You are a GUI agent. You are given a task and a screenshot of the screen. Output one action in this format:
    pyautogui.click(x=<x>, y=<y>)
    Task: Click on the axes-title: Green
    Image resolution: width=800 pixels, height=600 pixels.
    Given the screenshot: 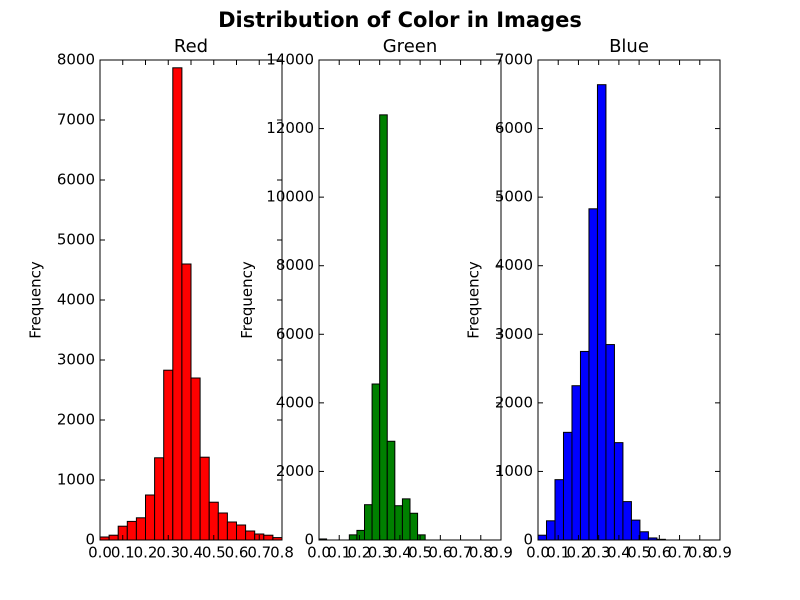 What is the action you would take?
    pyautogui.click(x=410, y=46)
    